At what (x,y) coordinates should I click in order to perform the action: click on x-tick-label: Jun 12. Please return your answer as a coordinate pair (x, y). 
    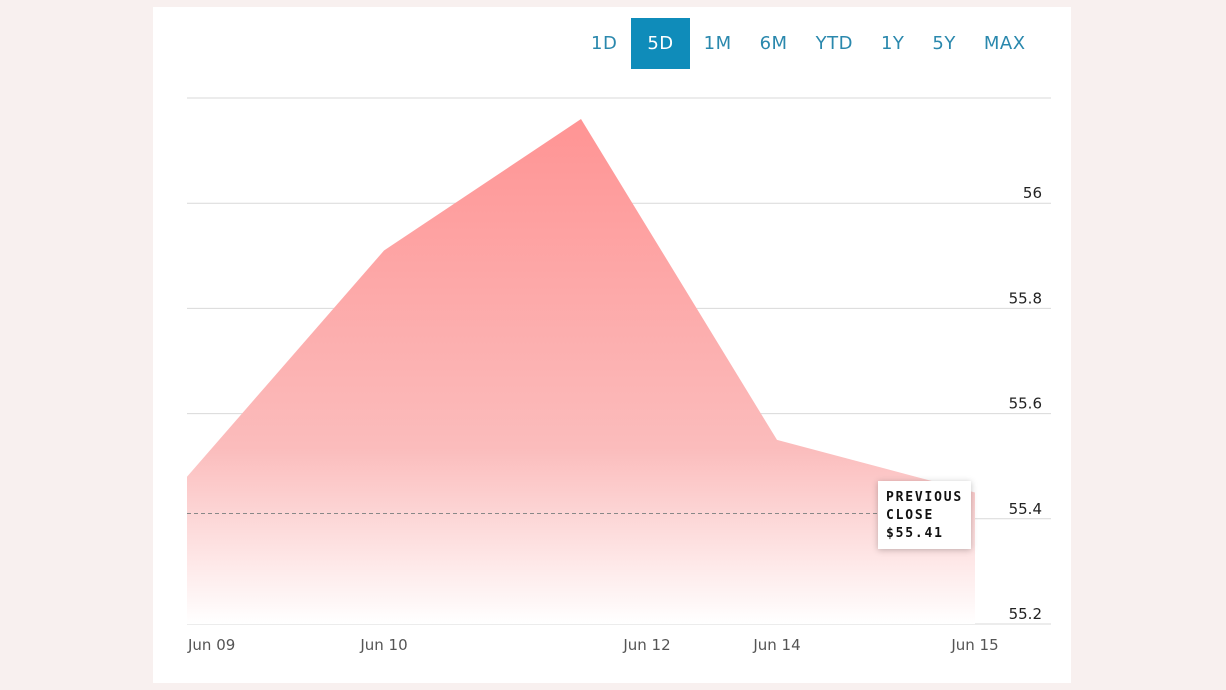
    Looking at the image, I should click on (646, 645).